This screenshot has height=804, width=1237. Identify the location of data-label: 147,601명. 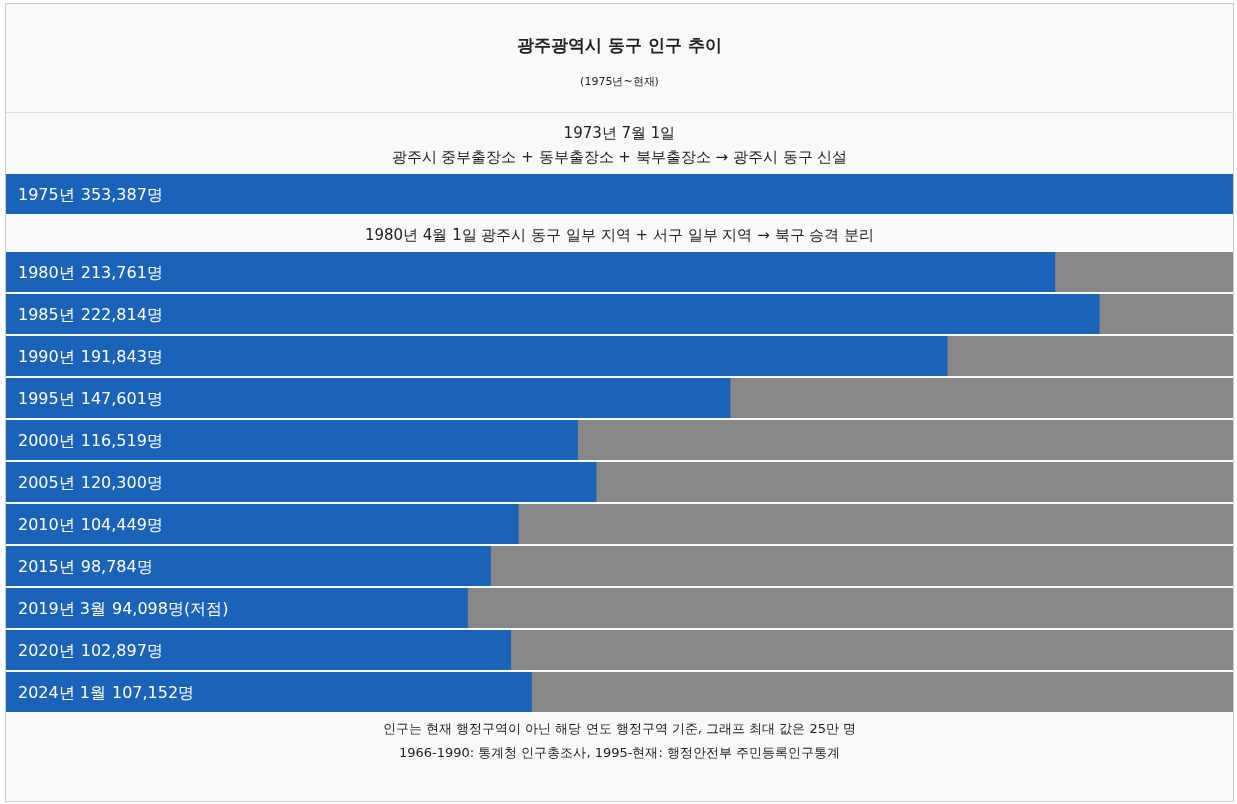
(121, 398).